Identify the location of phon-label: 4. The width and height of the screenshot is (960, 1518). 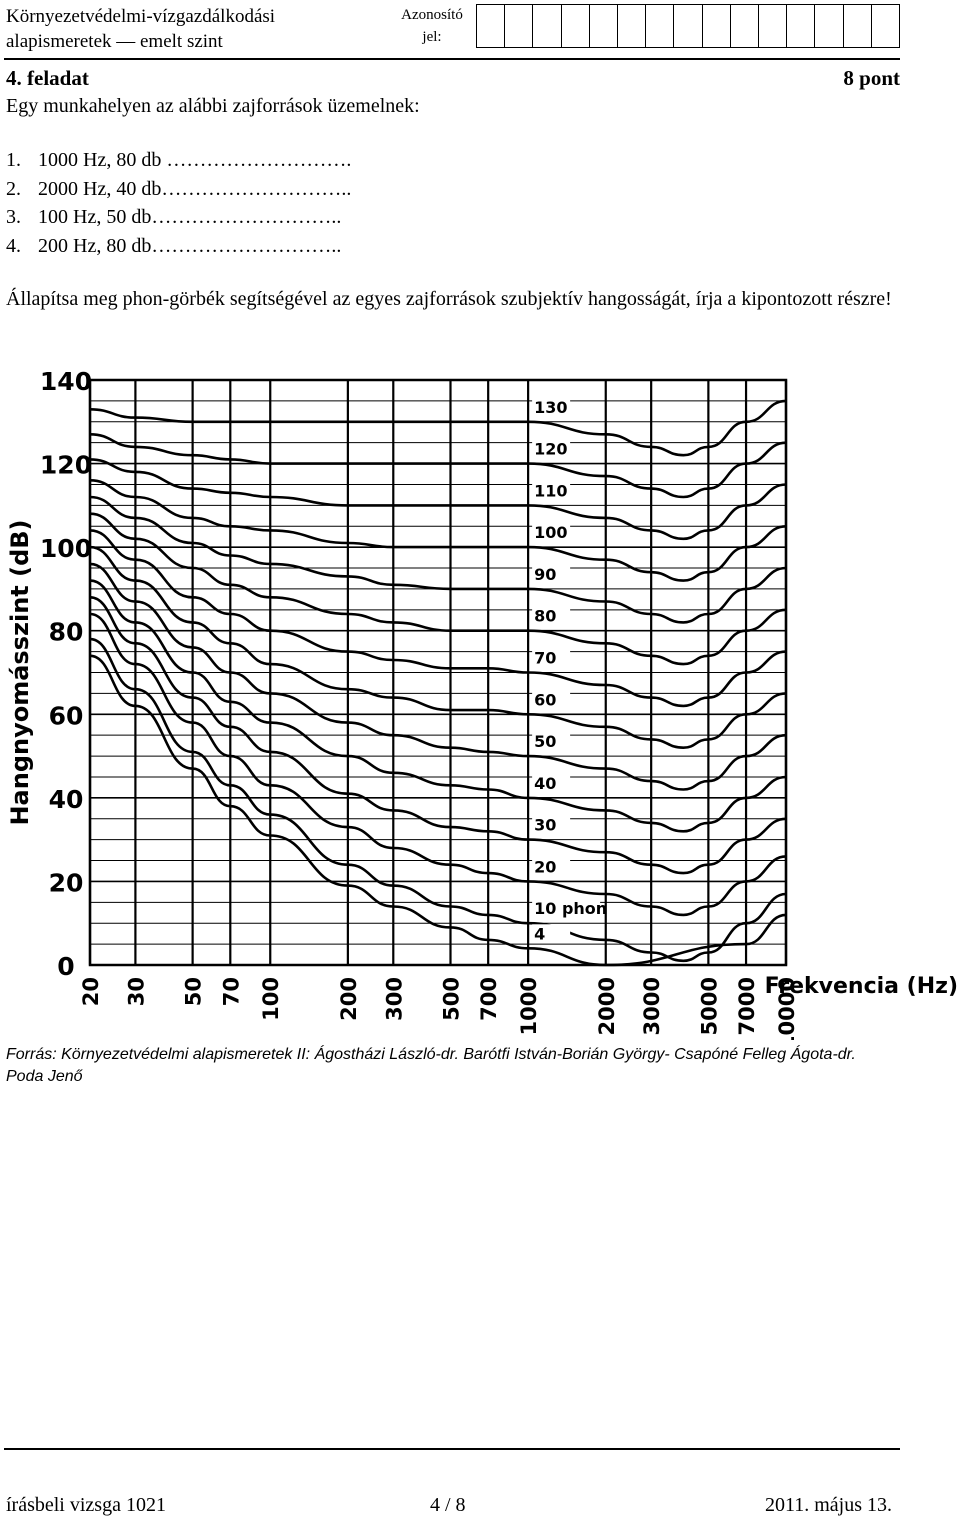
(539, 933).